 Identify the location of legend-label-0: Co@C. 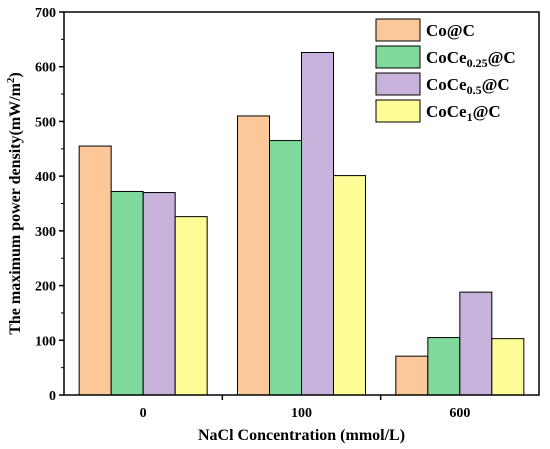
(450, 30).